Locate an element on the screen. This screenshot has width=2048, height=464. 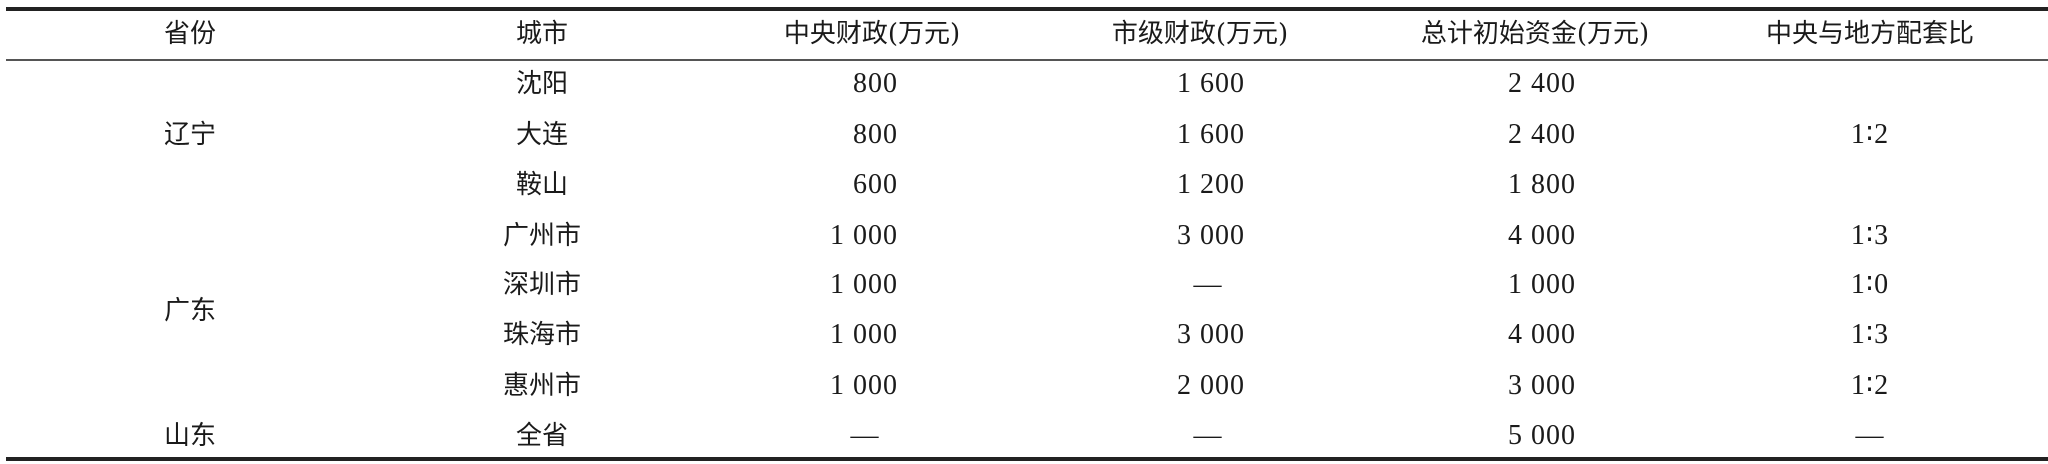
header-central: 中央财政(万元) is located at coordinates (872, 34).